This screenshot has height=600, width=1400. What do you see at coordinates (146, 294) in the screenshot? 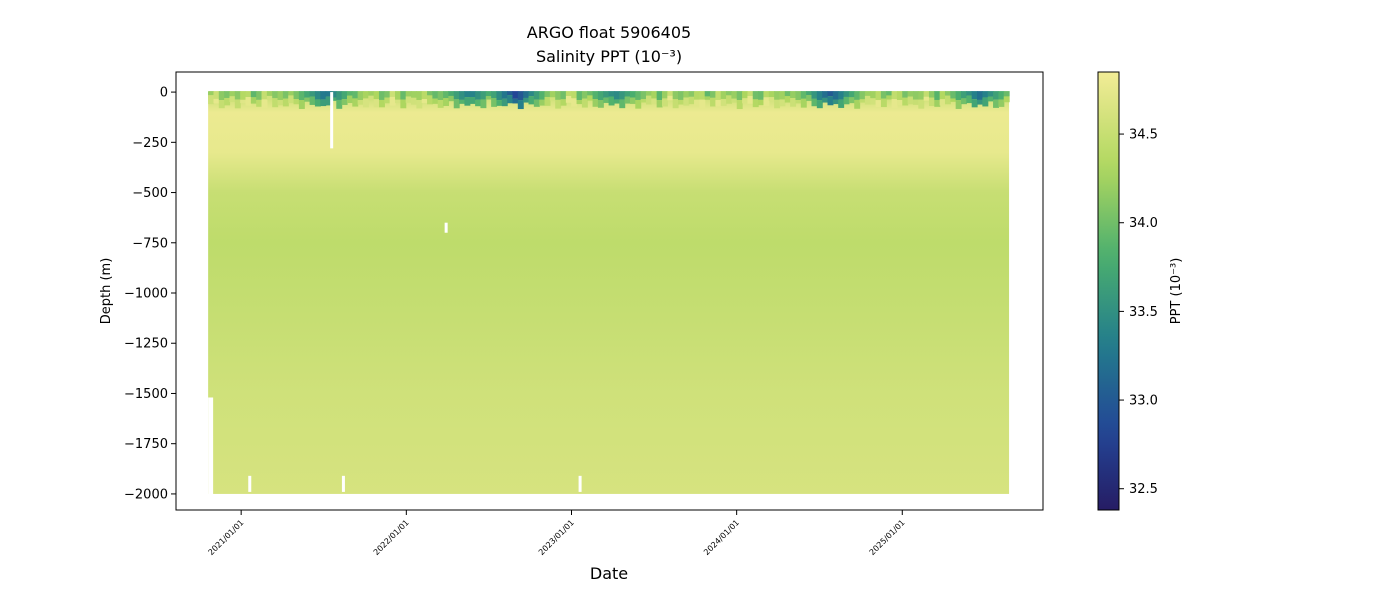
I see `y-tick-label: −1000` at bounding box center [146, 294].